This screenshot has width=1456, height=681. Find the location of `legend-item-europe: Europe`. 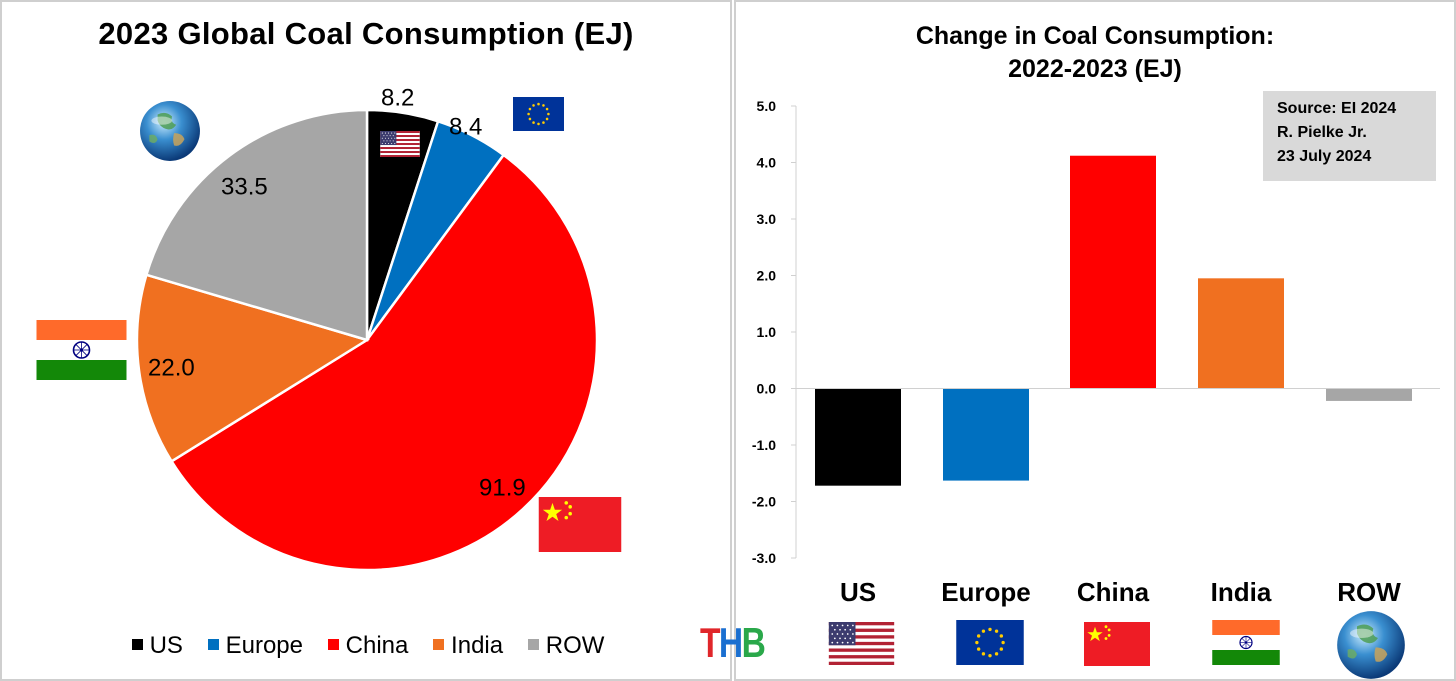

legend-item-europe: Europe is located at coordinates (255, 646).